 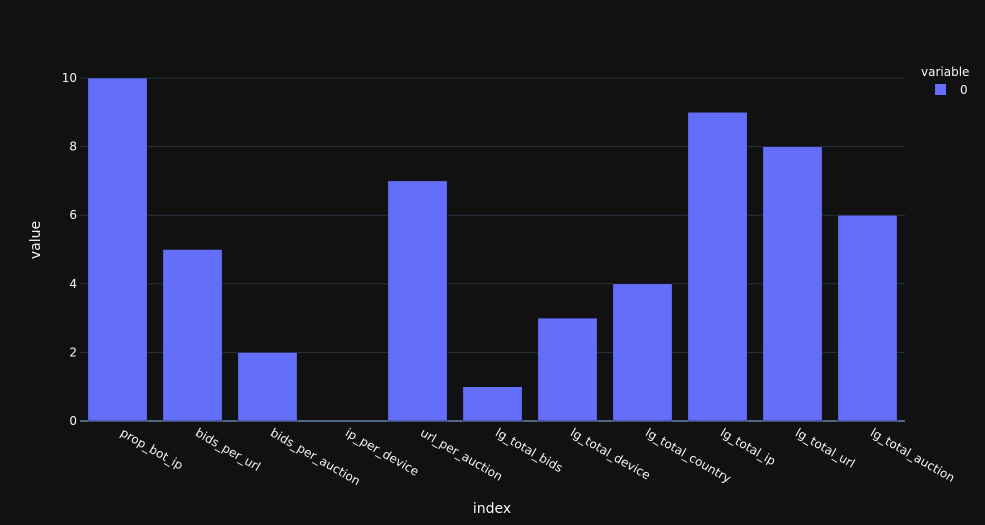 What do you see at coordinates (73, 352) in the screenshot?
I see `y-tick-label: 2` at bounding box center [73, 352].